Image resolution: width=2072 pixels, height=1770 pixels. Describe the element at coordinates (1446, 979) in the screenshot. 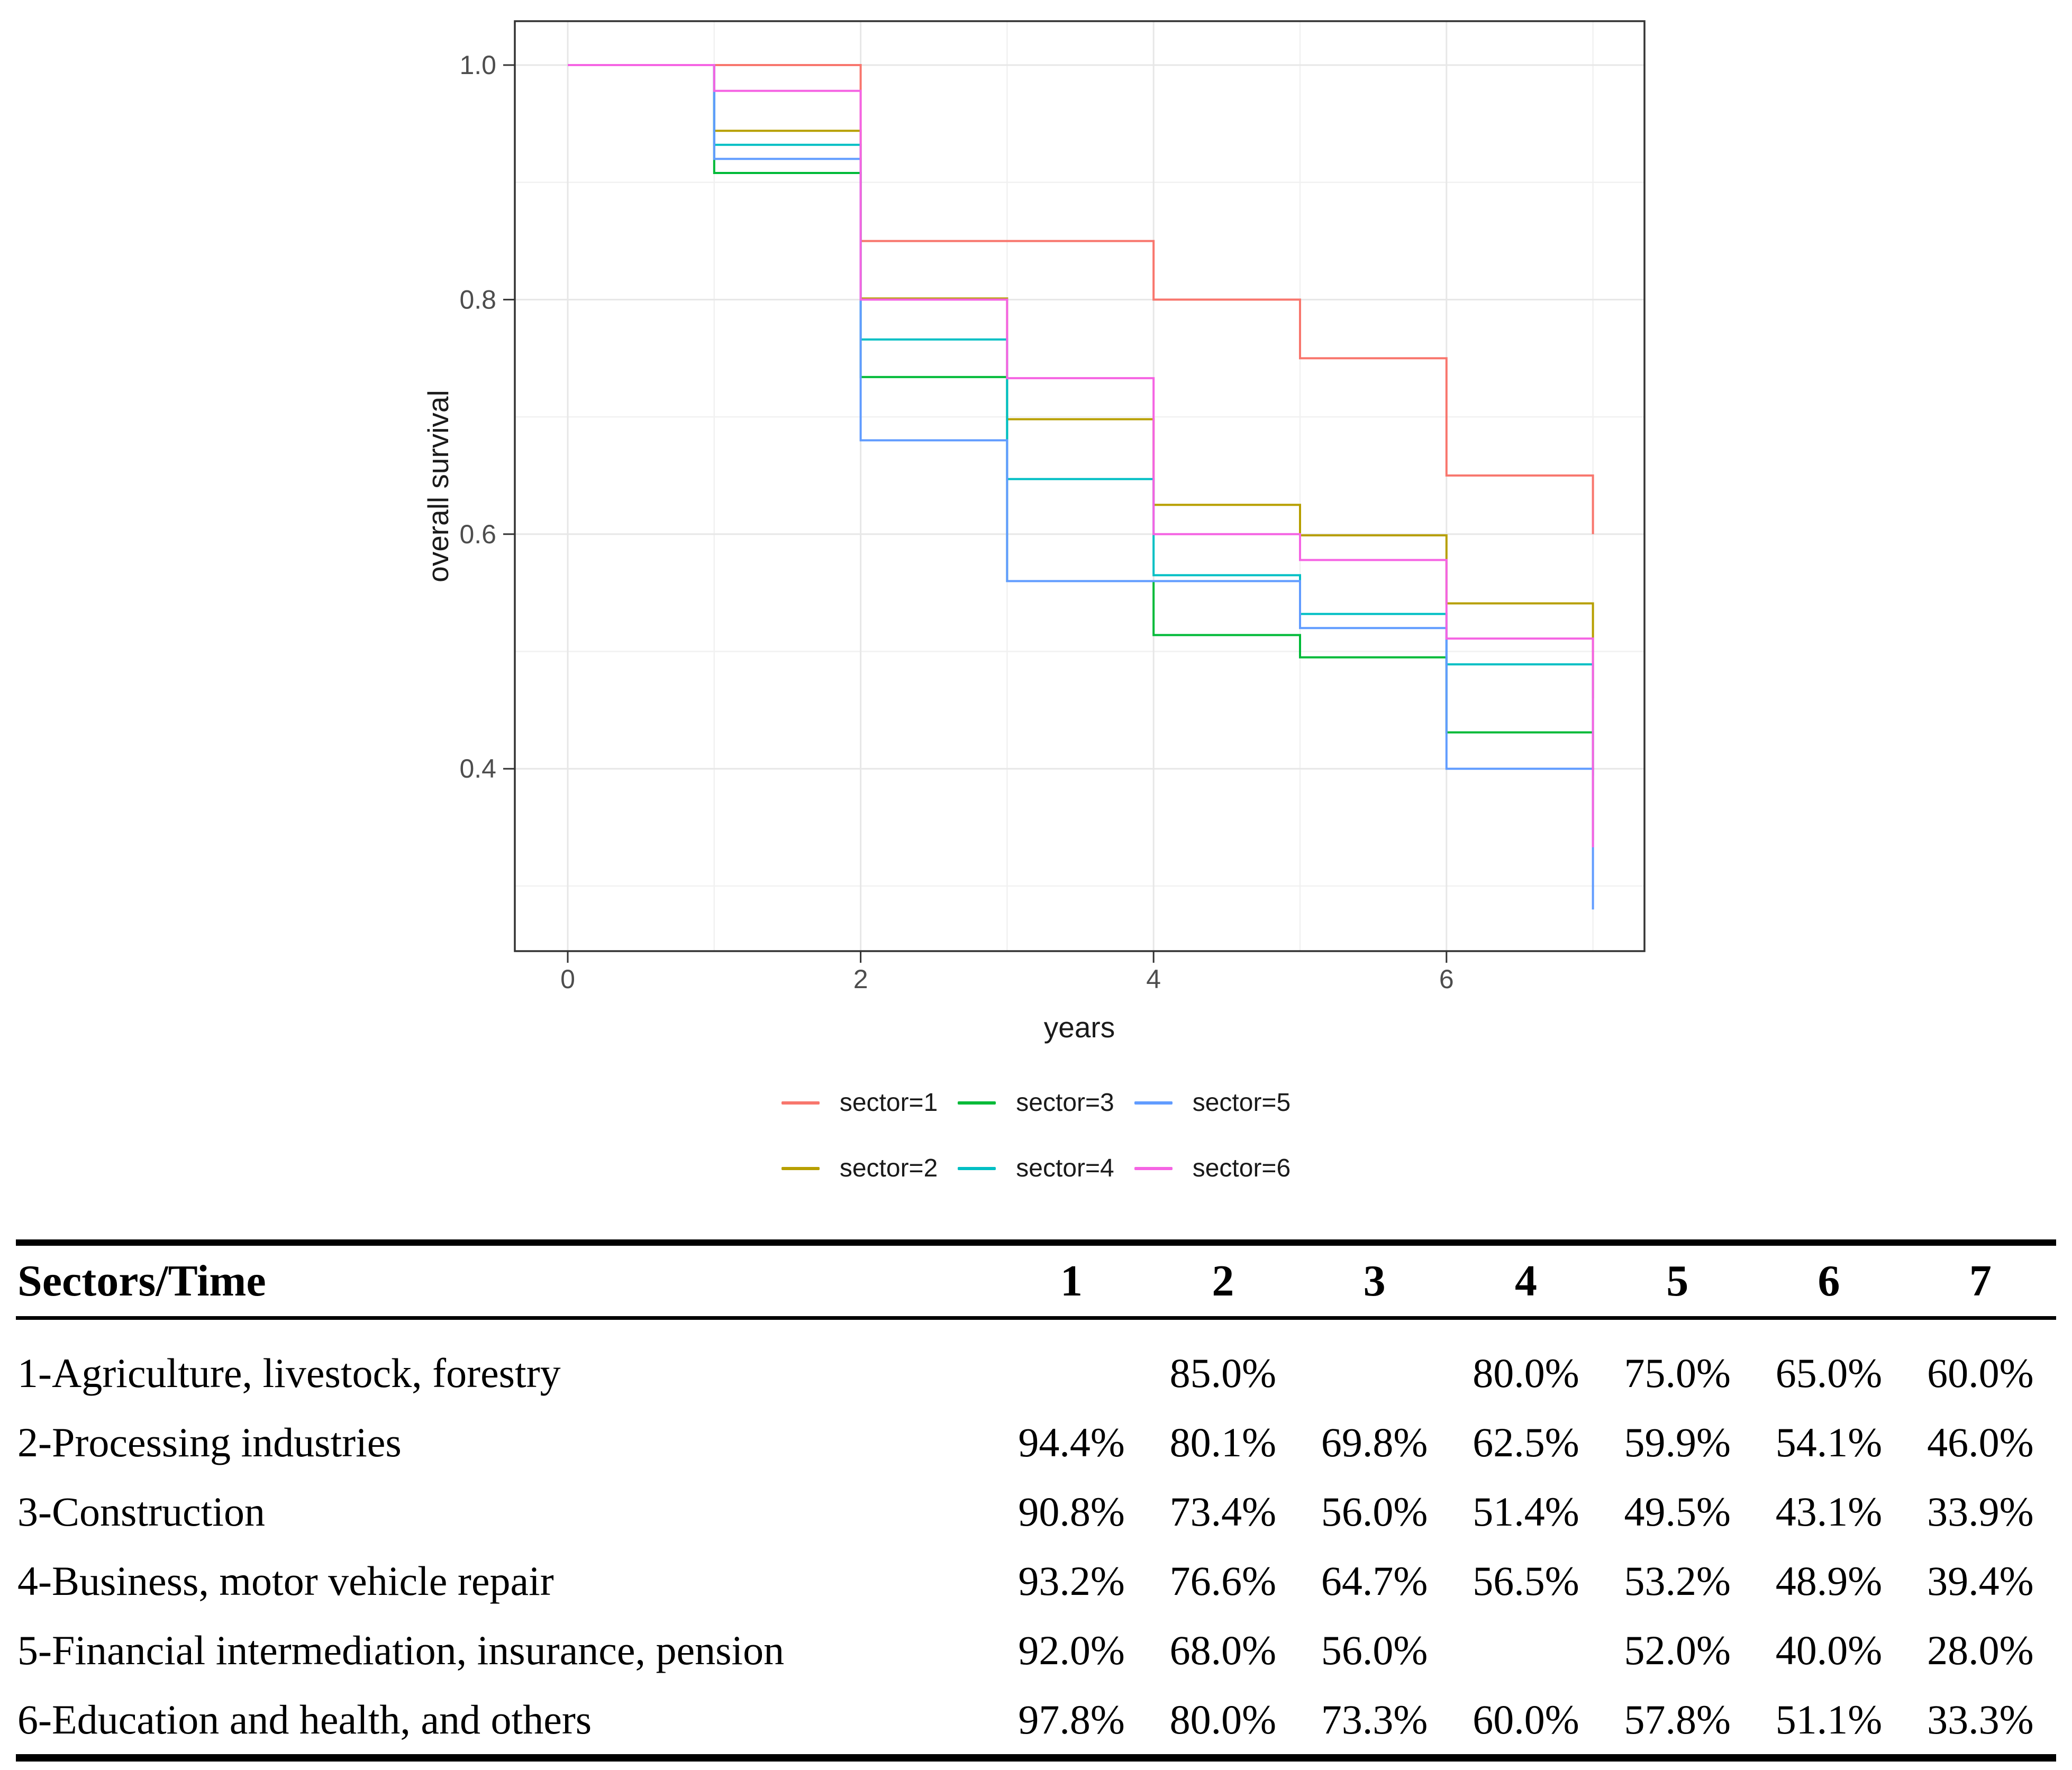

I see `x-tick-label: 6` at that location.